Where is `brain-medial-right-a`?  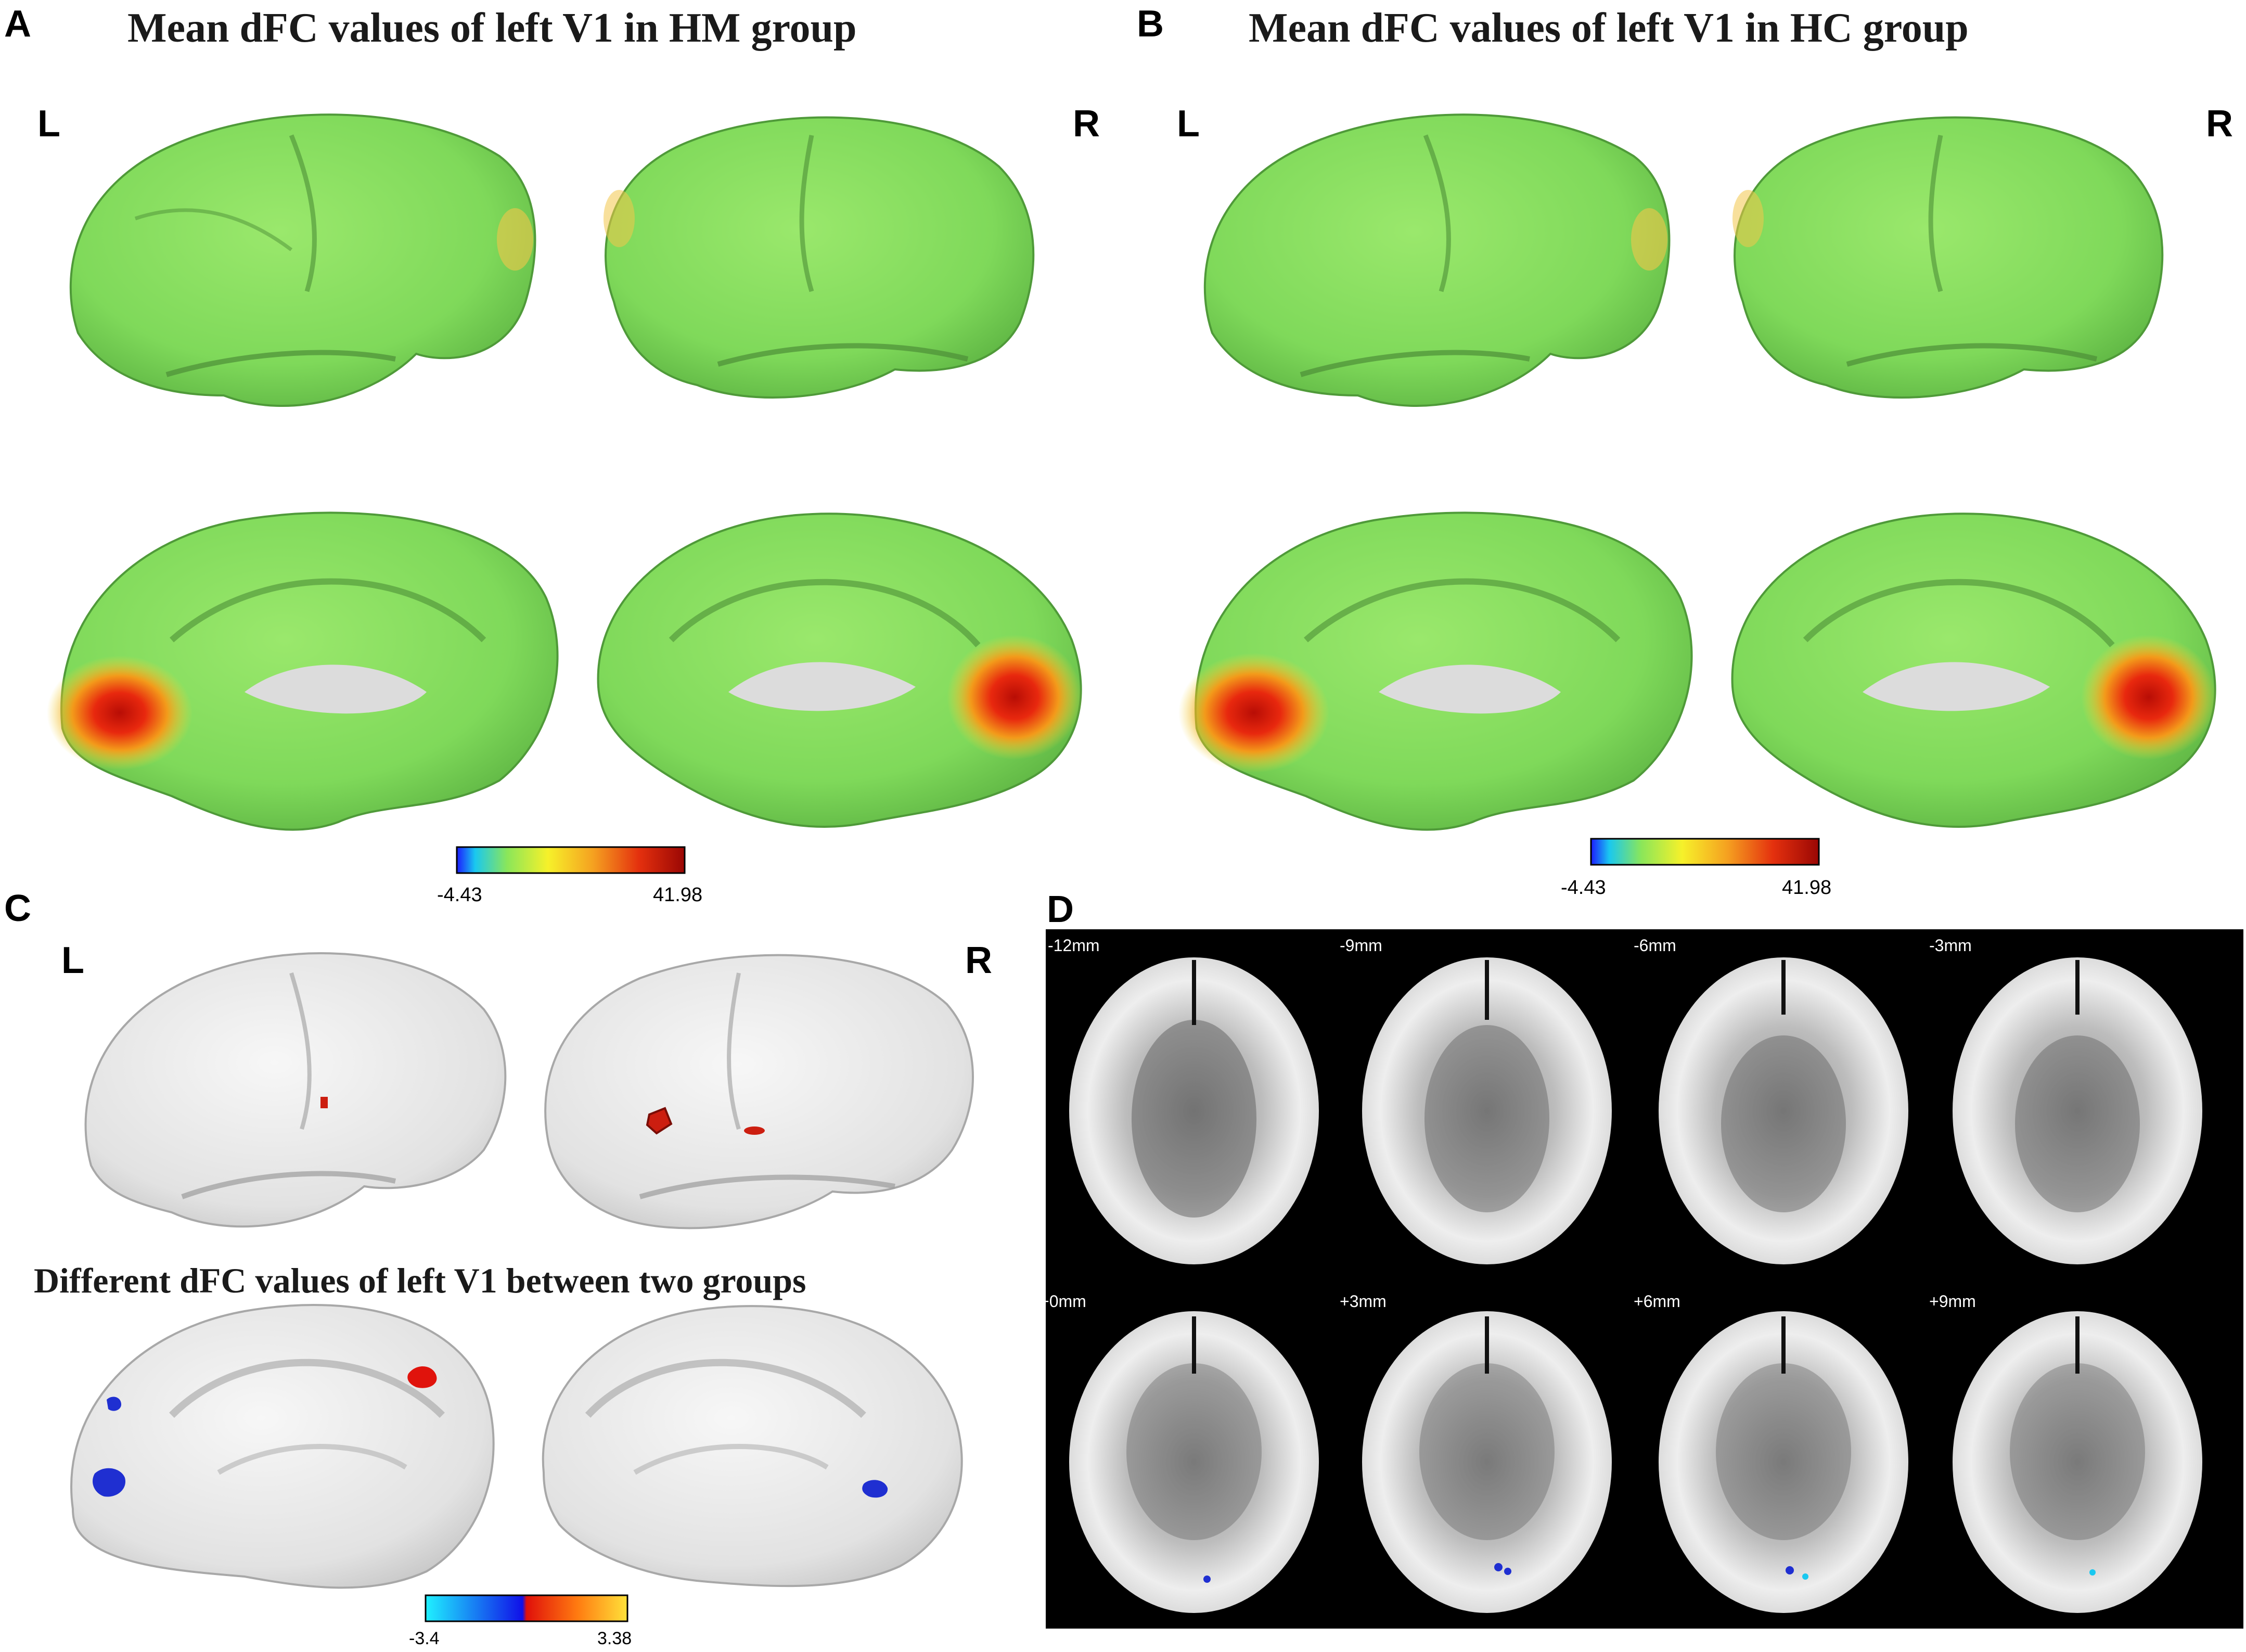
brain-medial-right-a is located at coordinates (839, 670).